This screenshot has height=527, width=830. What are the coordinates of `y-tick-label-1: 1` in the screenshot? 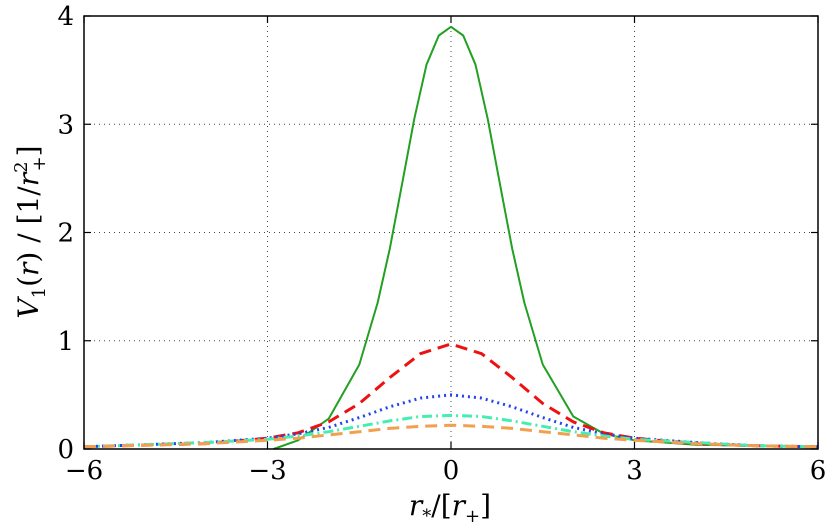 It's located at (65, 342).